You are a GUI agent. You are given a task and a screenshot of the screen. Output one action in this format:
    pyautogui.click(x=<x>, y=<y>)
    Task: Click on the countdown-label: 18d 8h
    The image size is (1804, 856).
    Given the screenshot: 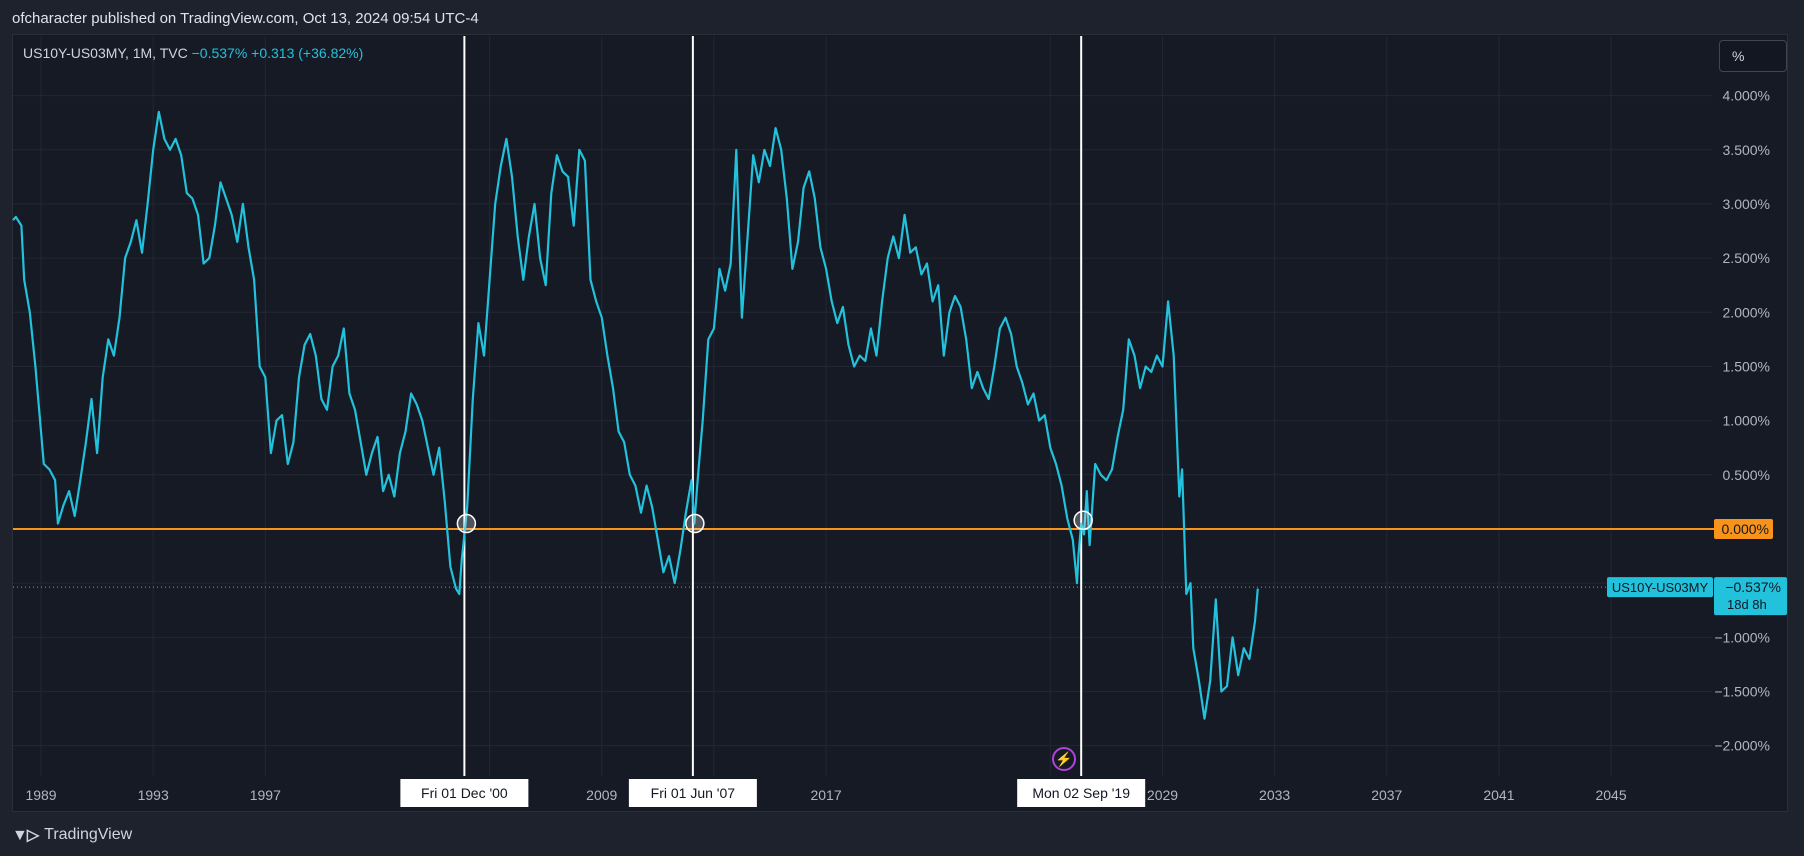 What is the action you would take?
    pyautogui.click(x=1747, y=604)
    